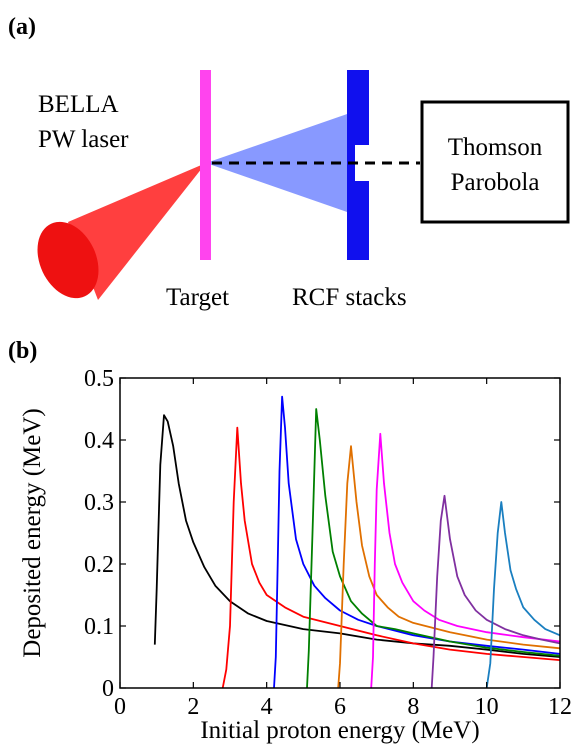  Describe the element at coordinates (99, 379) in the screenshot. I see `y-tick-label: 0.5` at that location.